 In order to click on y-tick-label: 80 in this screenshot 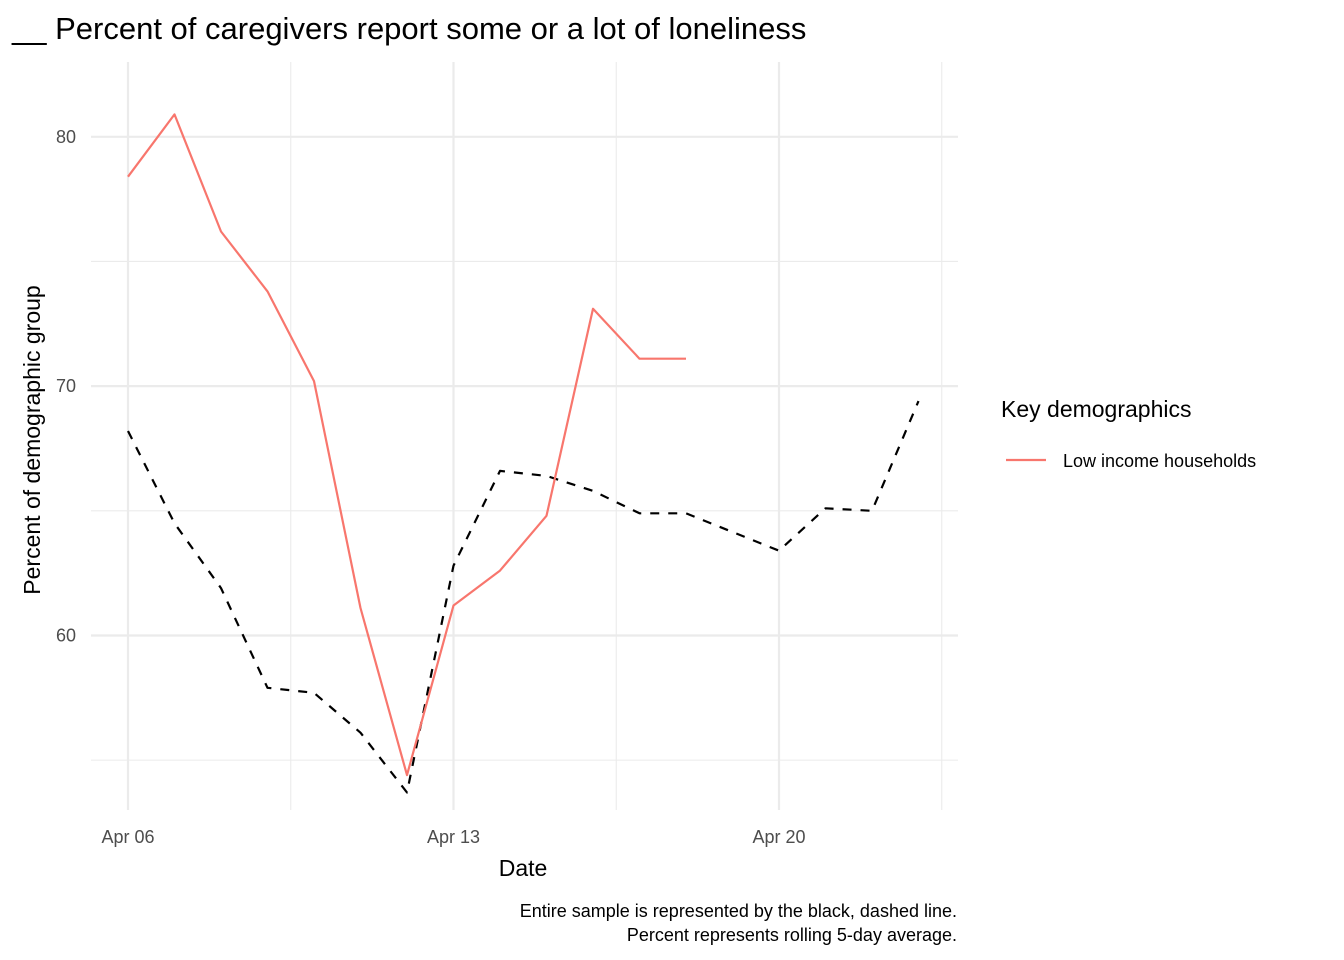, I will do `click(66, 137)`.